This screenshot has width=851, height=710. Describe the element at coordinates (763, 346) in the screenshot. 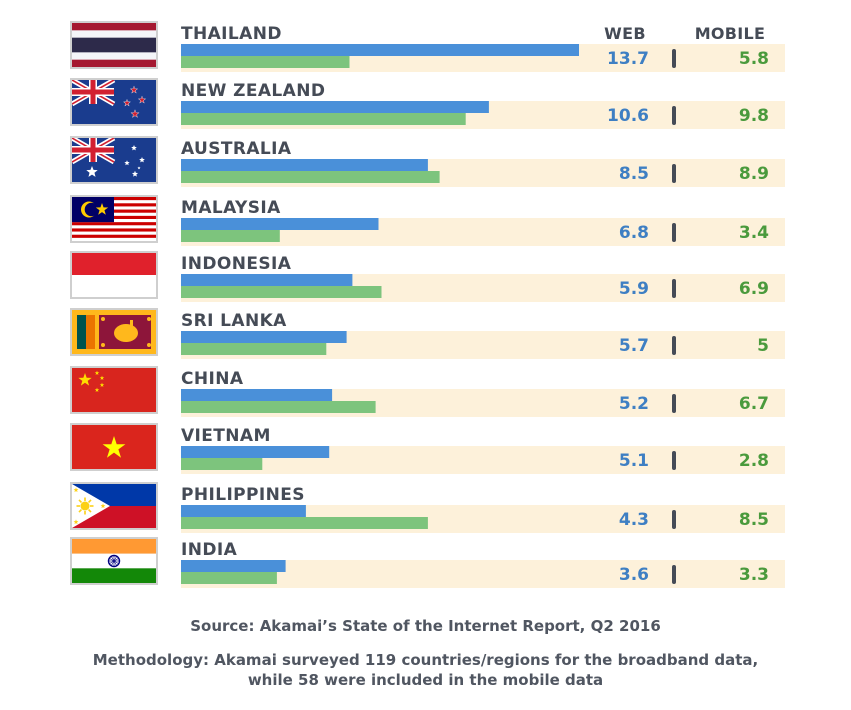

I see `mobile-value-label: 5` at that location.